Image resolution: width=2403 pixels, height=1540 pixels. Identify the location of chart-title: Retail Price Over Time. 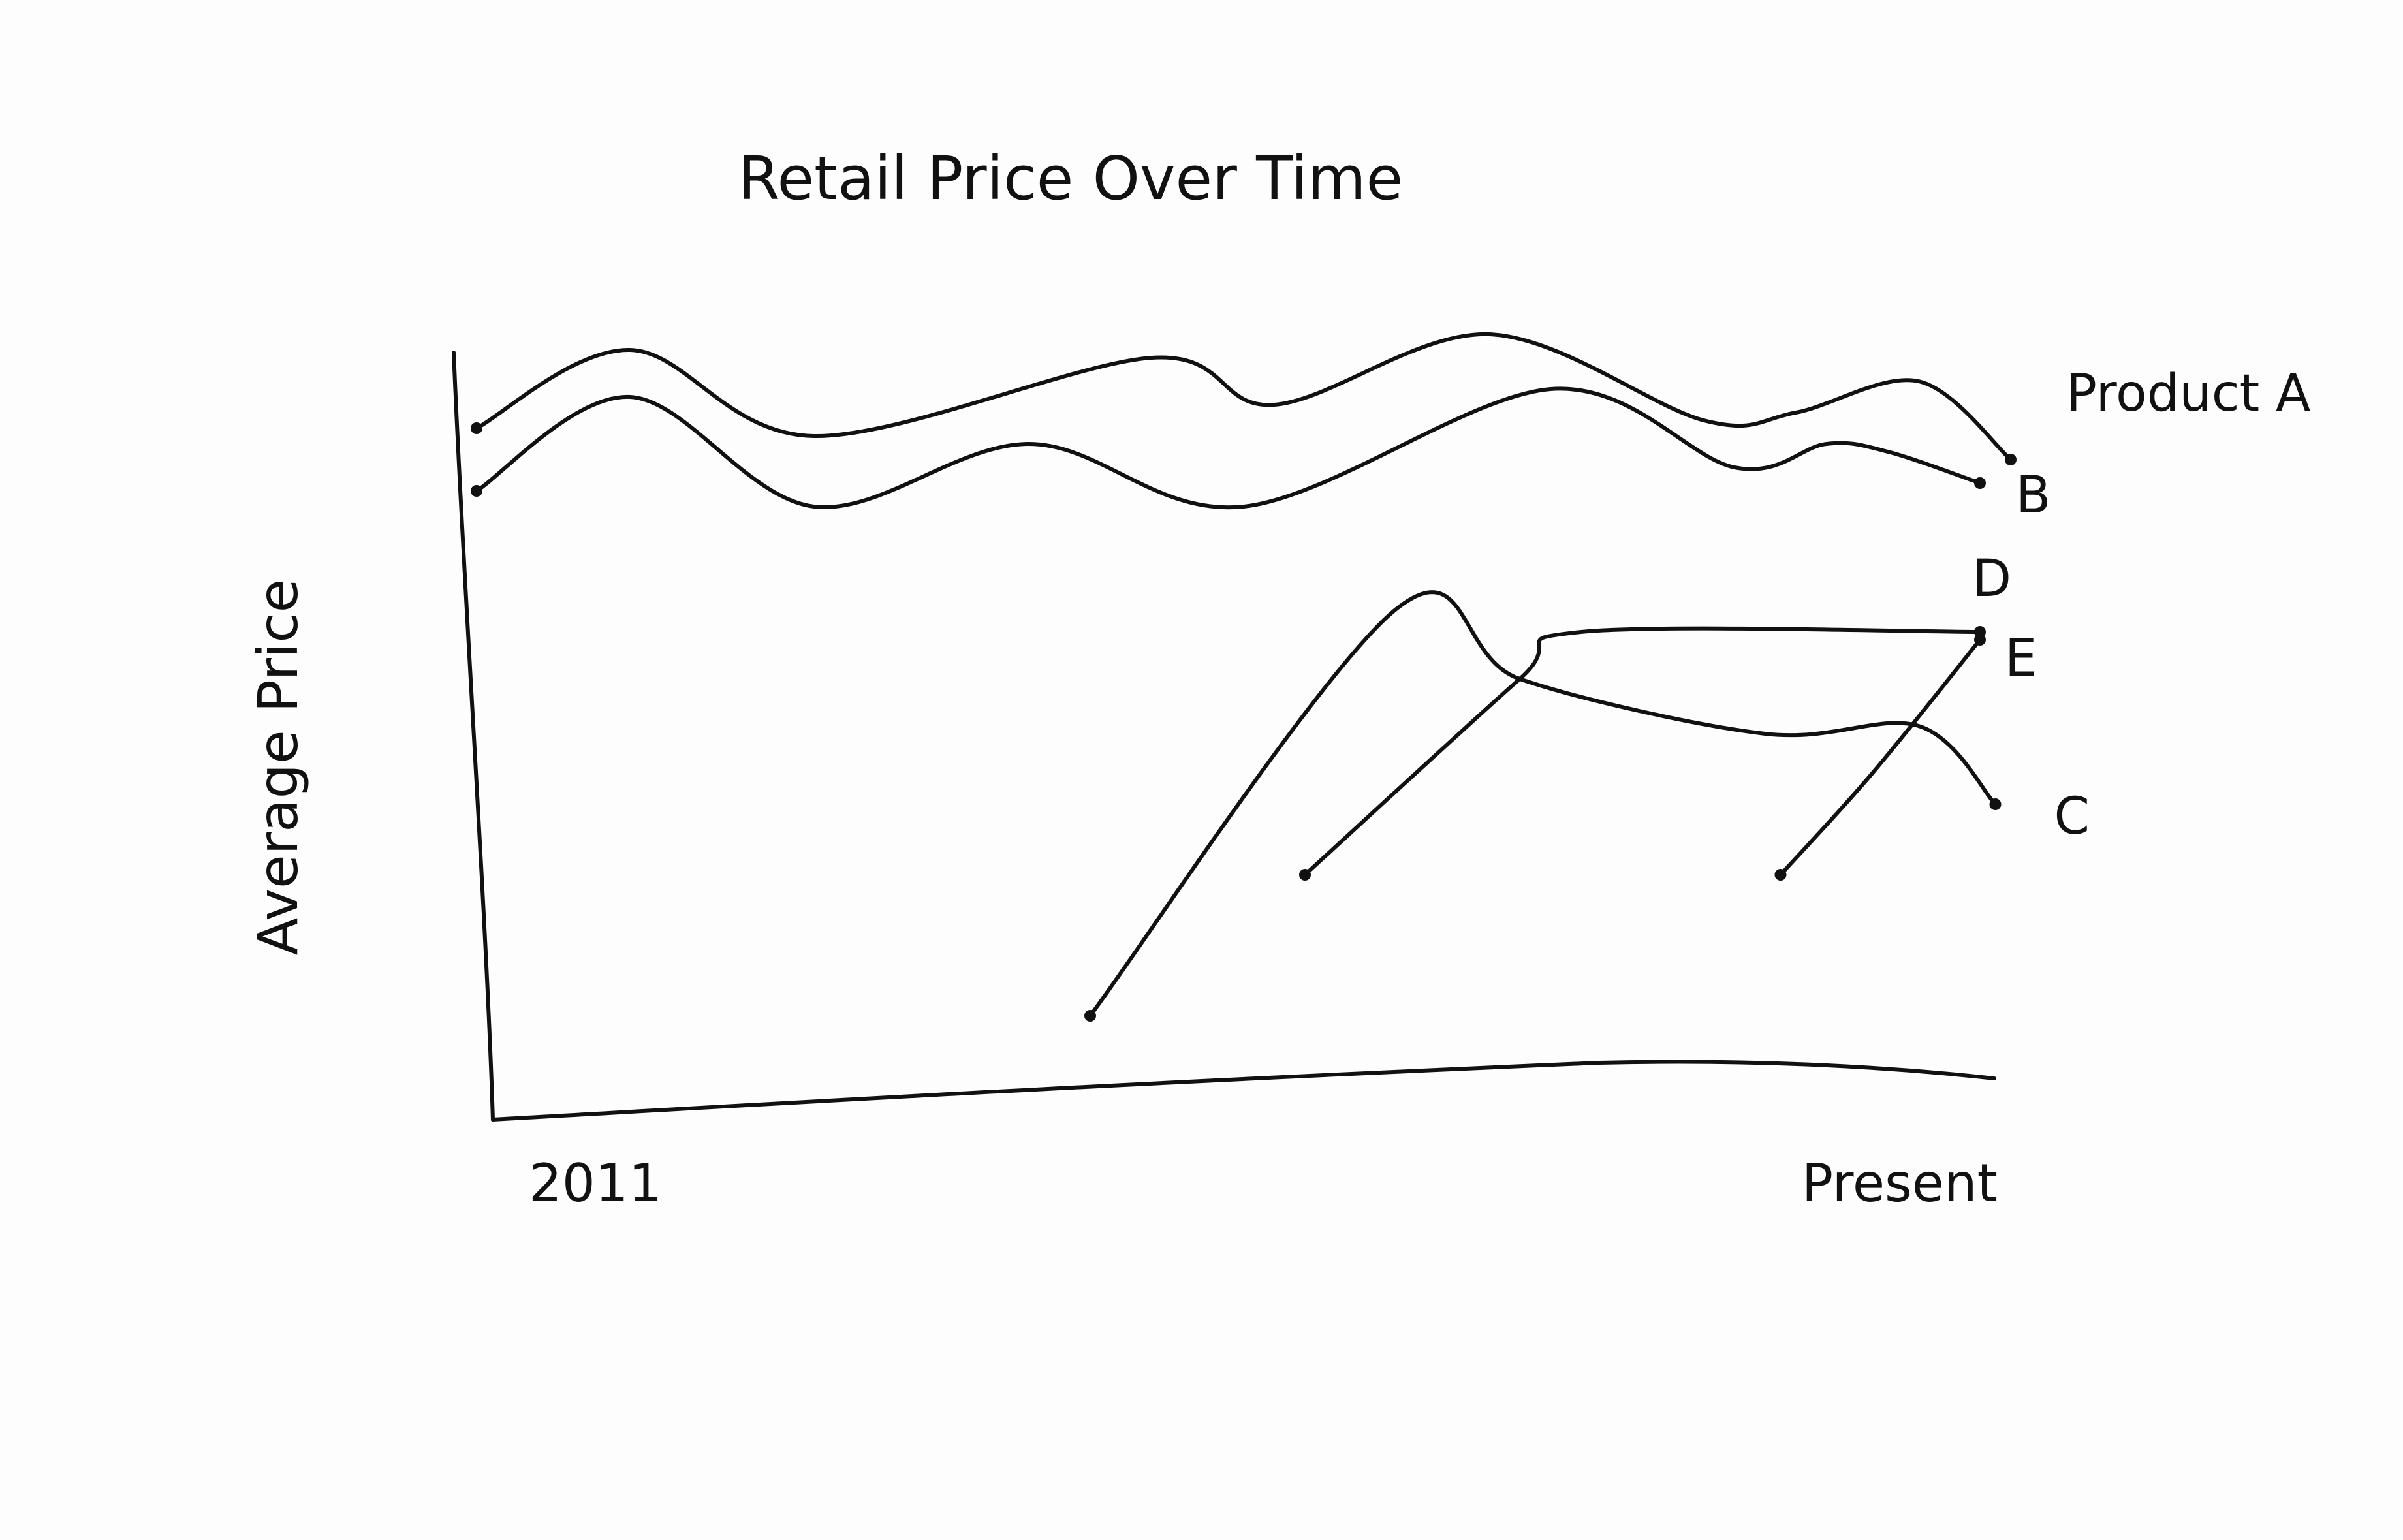
(1071, 178).